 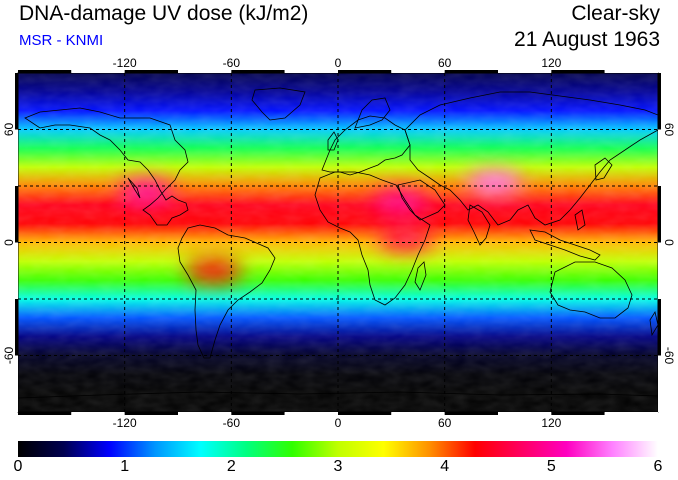 I want to click on longitude-label-bottom: -60, so click(x=232, y=423).